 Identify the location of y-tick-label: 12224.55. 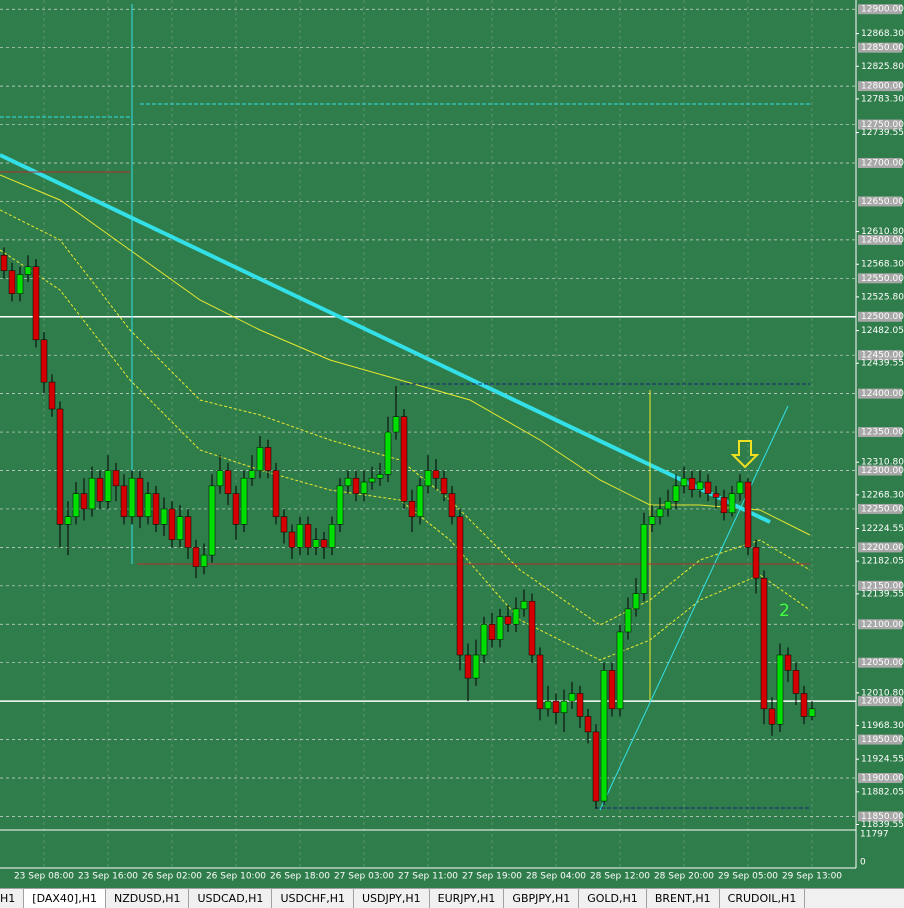
(882, 529).